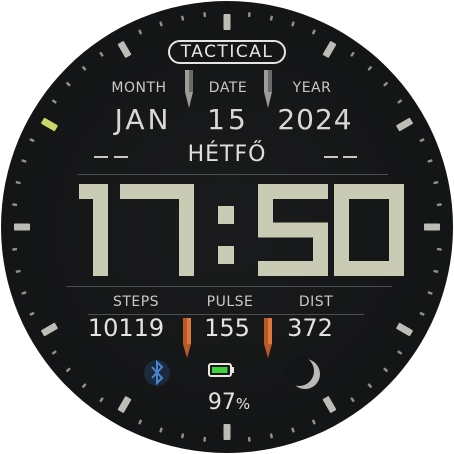 This screenshot has height=454, width=454. What do you see at coordinates (221, 370) in the screenshot?
I see `battery-icon` at bounding box center [221, 370].